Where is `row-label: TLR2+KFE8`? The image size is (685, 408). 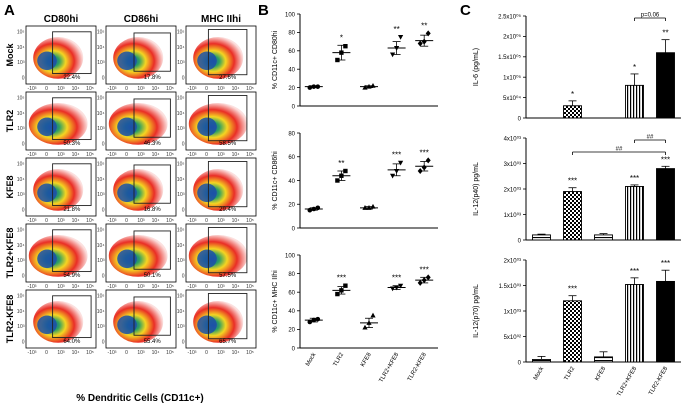
row-label: TLR2+KFE8 is located at coordinates (10, 253).